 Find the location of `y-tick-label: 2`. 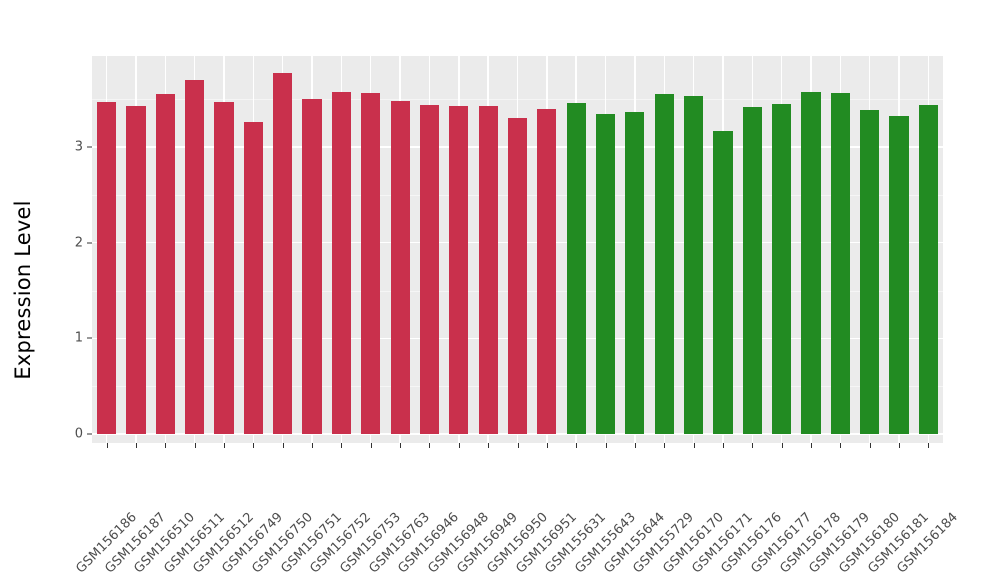

y-tick-label: 2 is located at coordinates (78, 243).